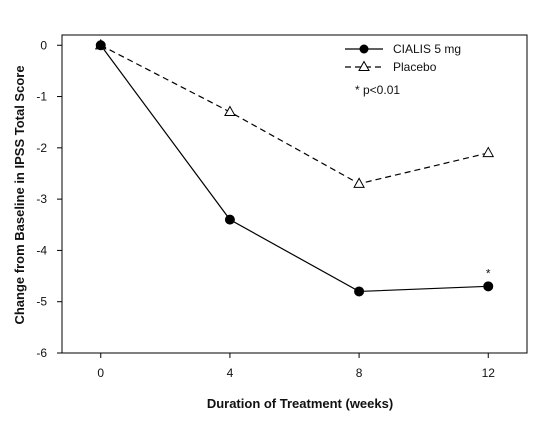  Describe the element at coordinates (100, 373) in the screenshot. I see `x-tick-label: 0` at that location.